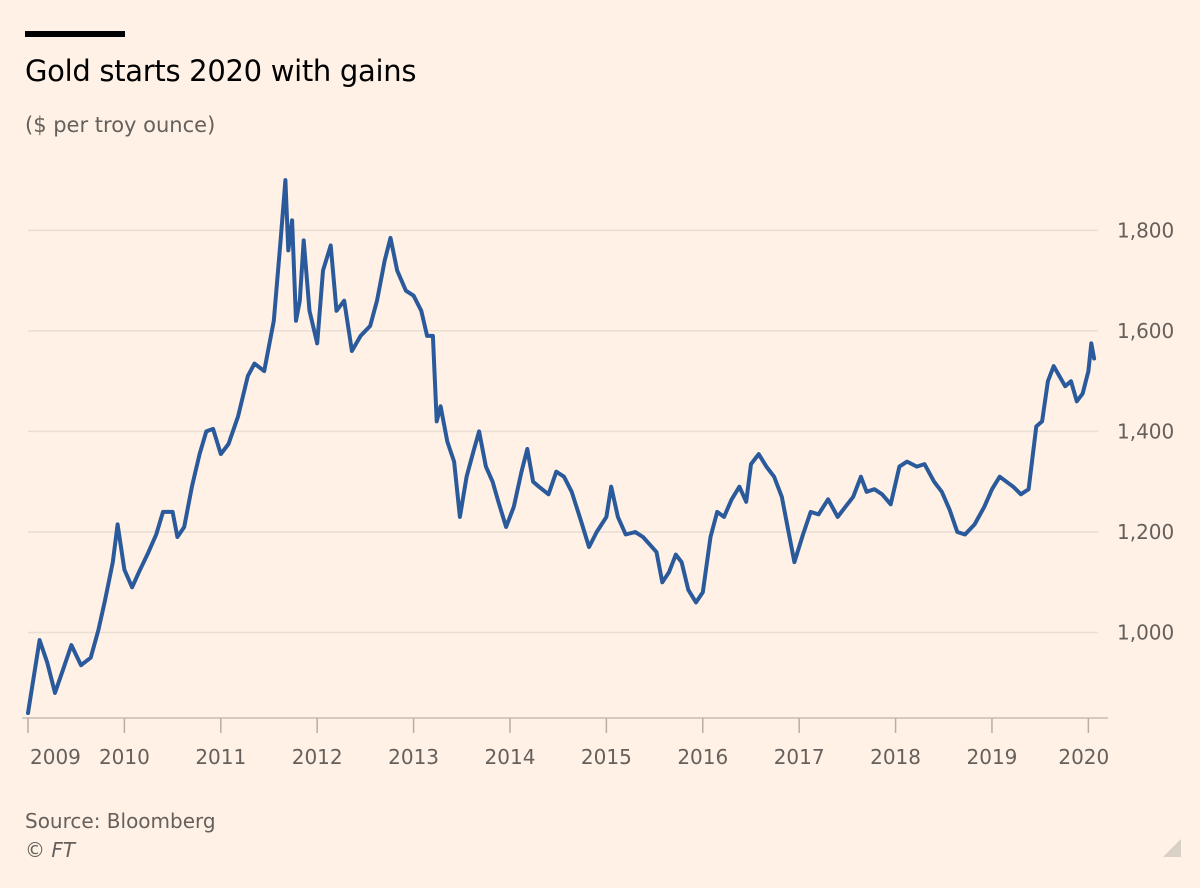  Describe the element at coordinates (895, 757) in the screenshot. I see `x-tick-label-2018: 2018` at that location.